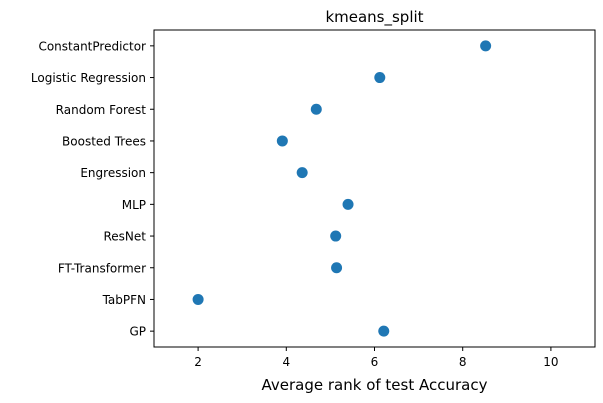 The height and width of the screenshot is (403, 603). What do you see at coordinates (198, 362) in the screenshot?
I see `x-tick-label: 2` at bounding box center [198, 362].